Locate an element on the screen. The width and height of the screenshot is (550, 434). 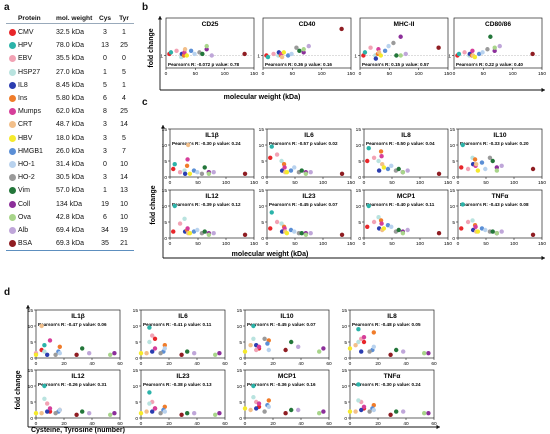
x-tick-label: 50 is located at coordinates (295, 244).